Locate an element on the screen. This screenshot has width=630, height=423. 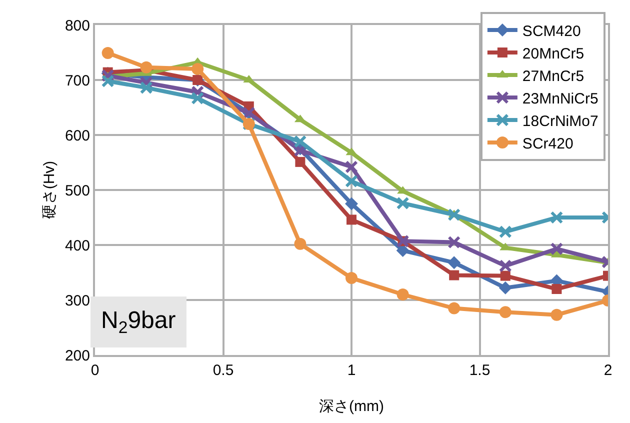
y-tick-label: 800 is located at coordinates (77, 25).